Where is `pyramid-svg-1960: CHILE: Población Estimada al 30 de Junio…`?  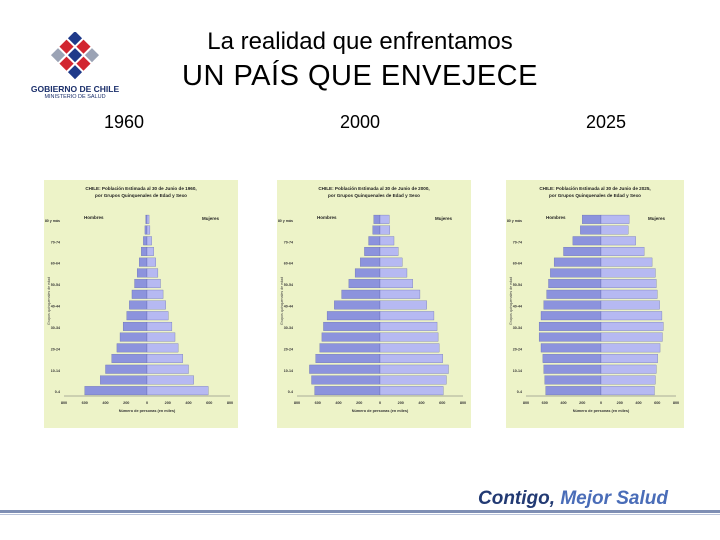
pyramid-svg-1960: CHILE: Población Estimada al 30 de Junio… is located at coordinates (141, 304).